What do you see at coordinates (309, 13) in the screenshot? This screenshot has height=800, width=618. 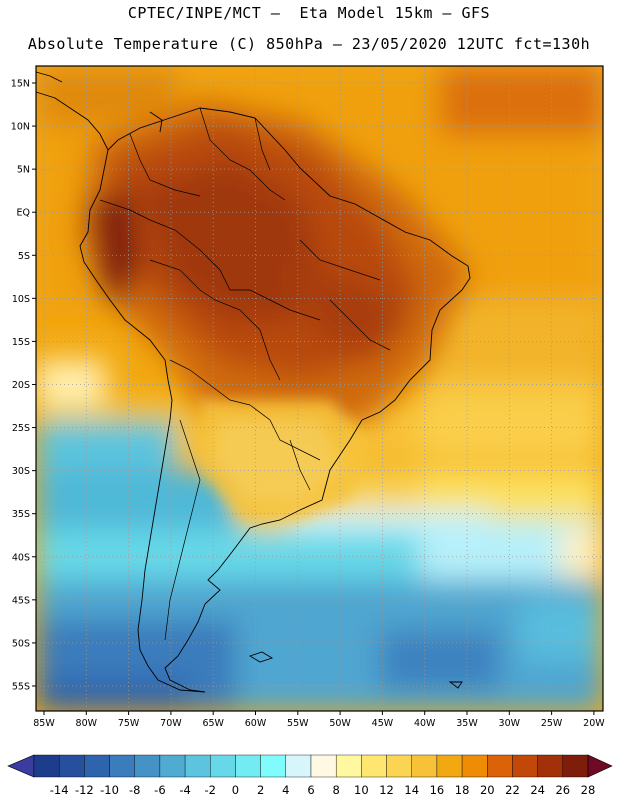 I see `map-title-line1: CPTEC/INPE/MCT – Eta Model 15km – GFS` at bounding box center [309, 13].